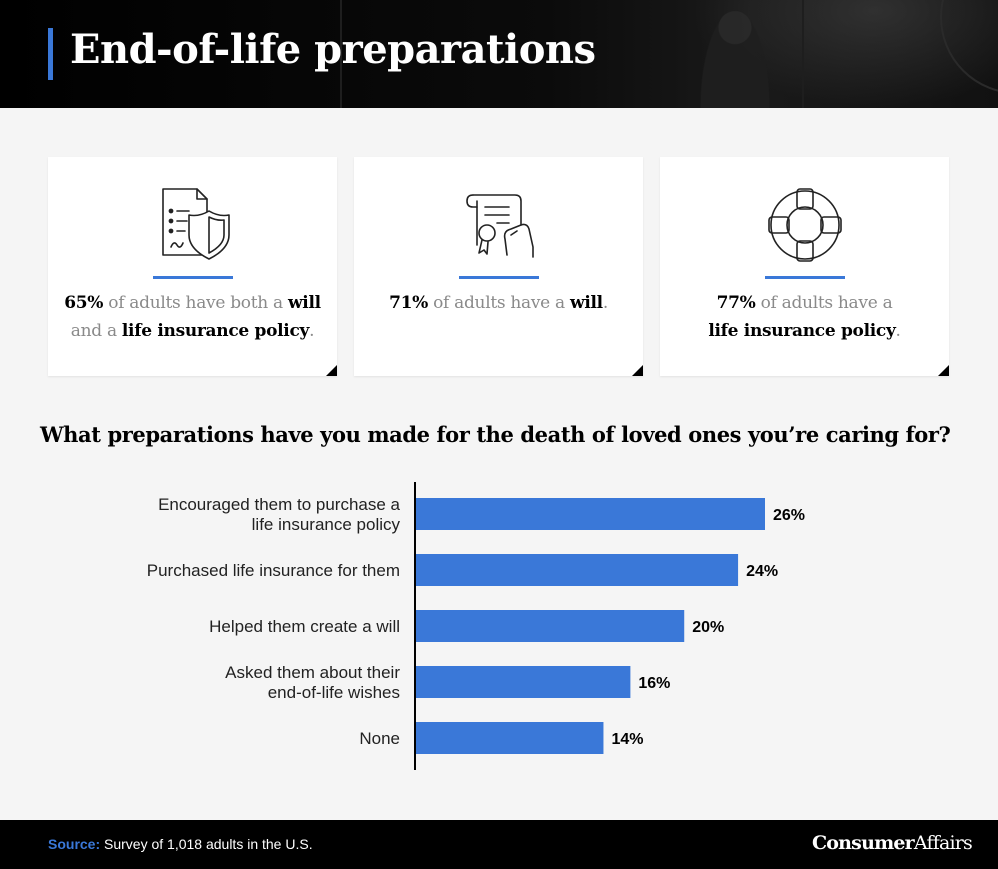 The width and height of the screenshot is (998, 869). Describe the element at coordinates (762, 571) in the screenshot. I see `bar-value-label: 24%` at that location.